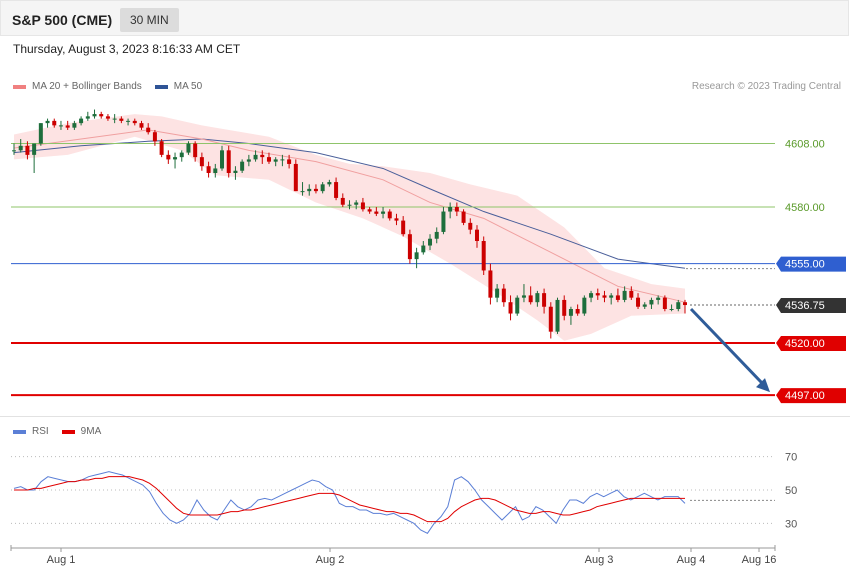 This screenshot has height=576, width=850. What do you see at coordinates (114, 86) in the screenshot?
I see `main-legend: MA 20 + Bollinger Bands MA 50` at bounding box center [114, 86].